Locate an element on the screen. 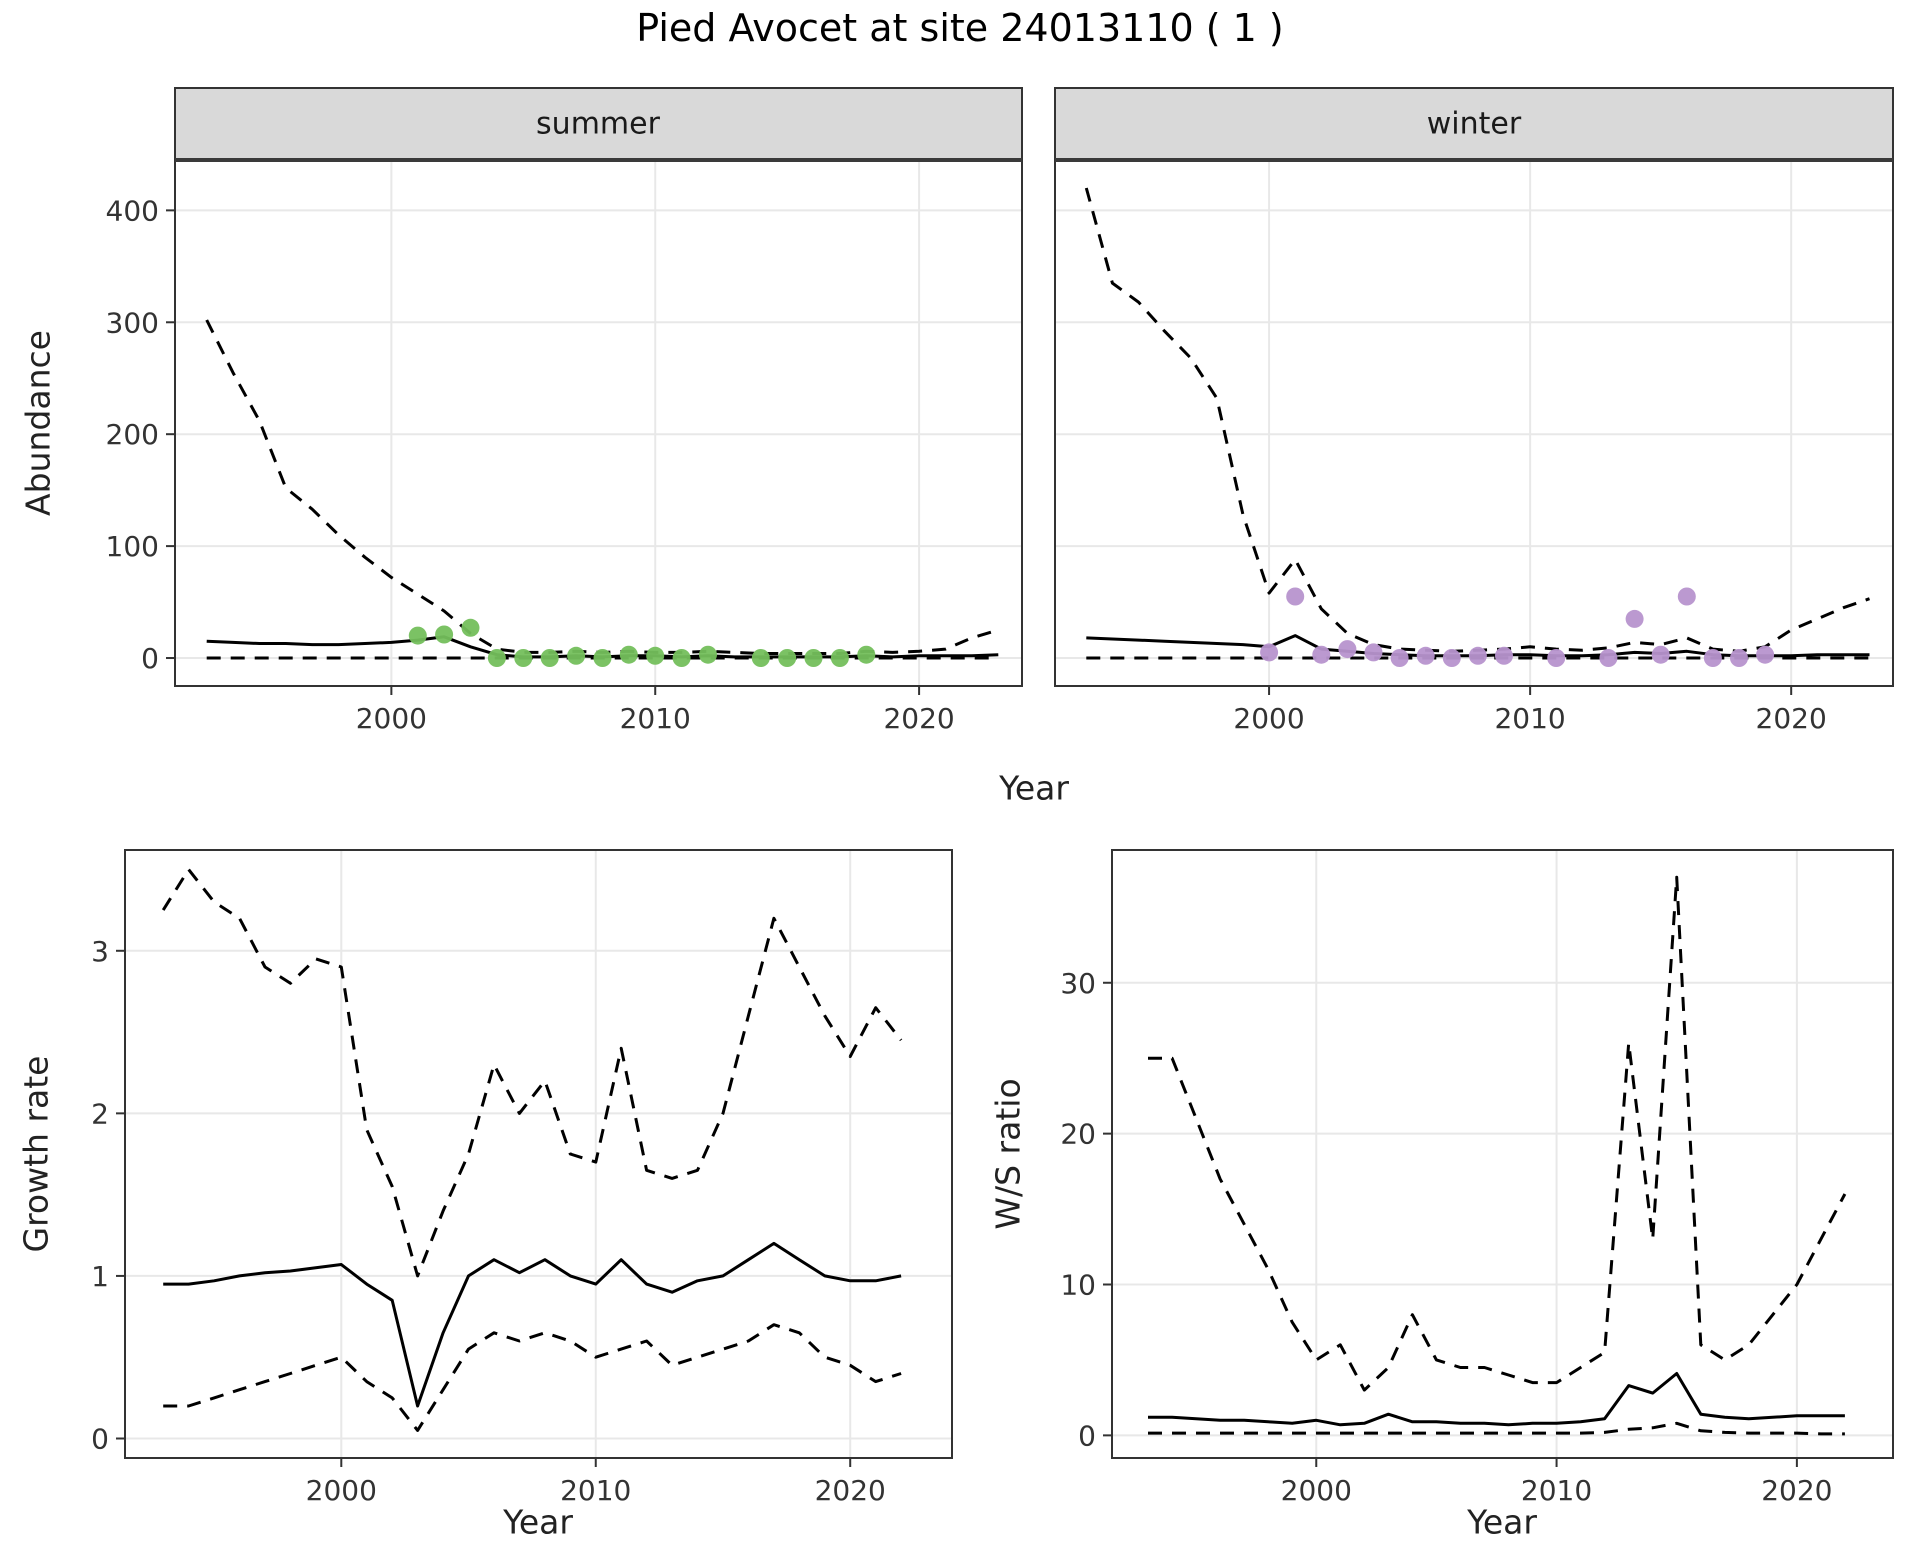 This screenshot has height=1560, width=1920. y-tick-label: 100 is located at coordinates (132, 546).